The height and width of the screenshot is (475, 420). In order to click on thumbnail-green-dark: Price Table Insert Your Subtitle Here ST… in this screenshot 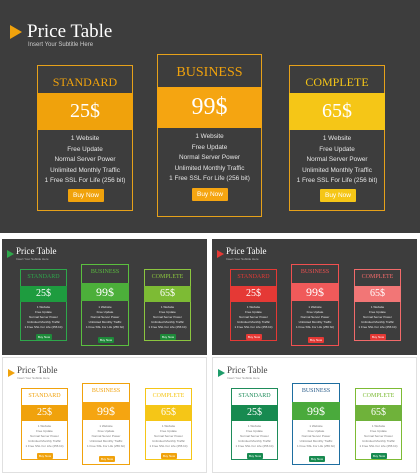, I will do `click(104, 297)`.